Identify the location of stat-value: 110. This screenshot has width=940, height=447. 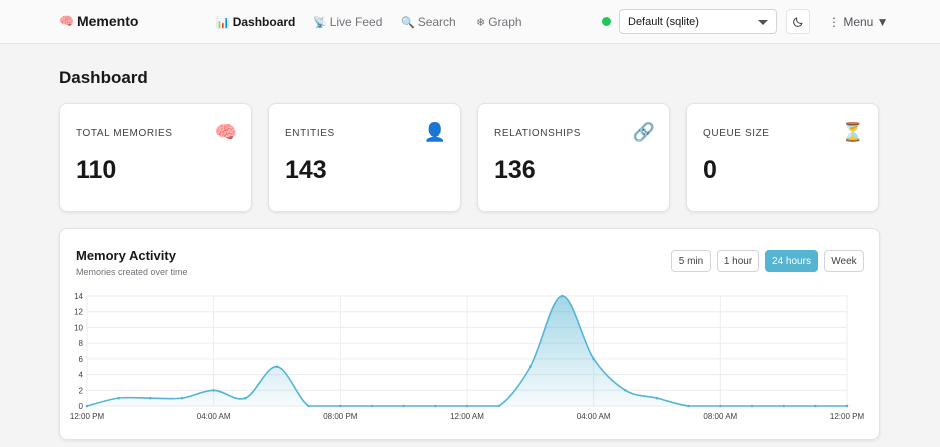
(96, 170).